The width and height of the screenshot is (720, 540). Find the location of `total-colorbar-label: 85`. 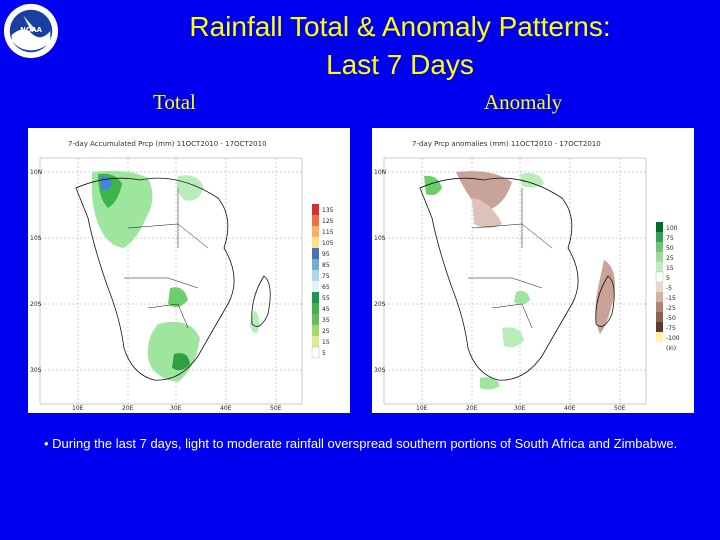

total-colorbar-label: 85 is located at coordinates (326, 265).